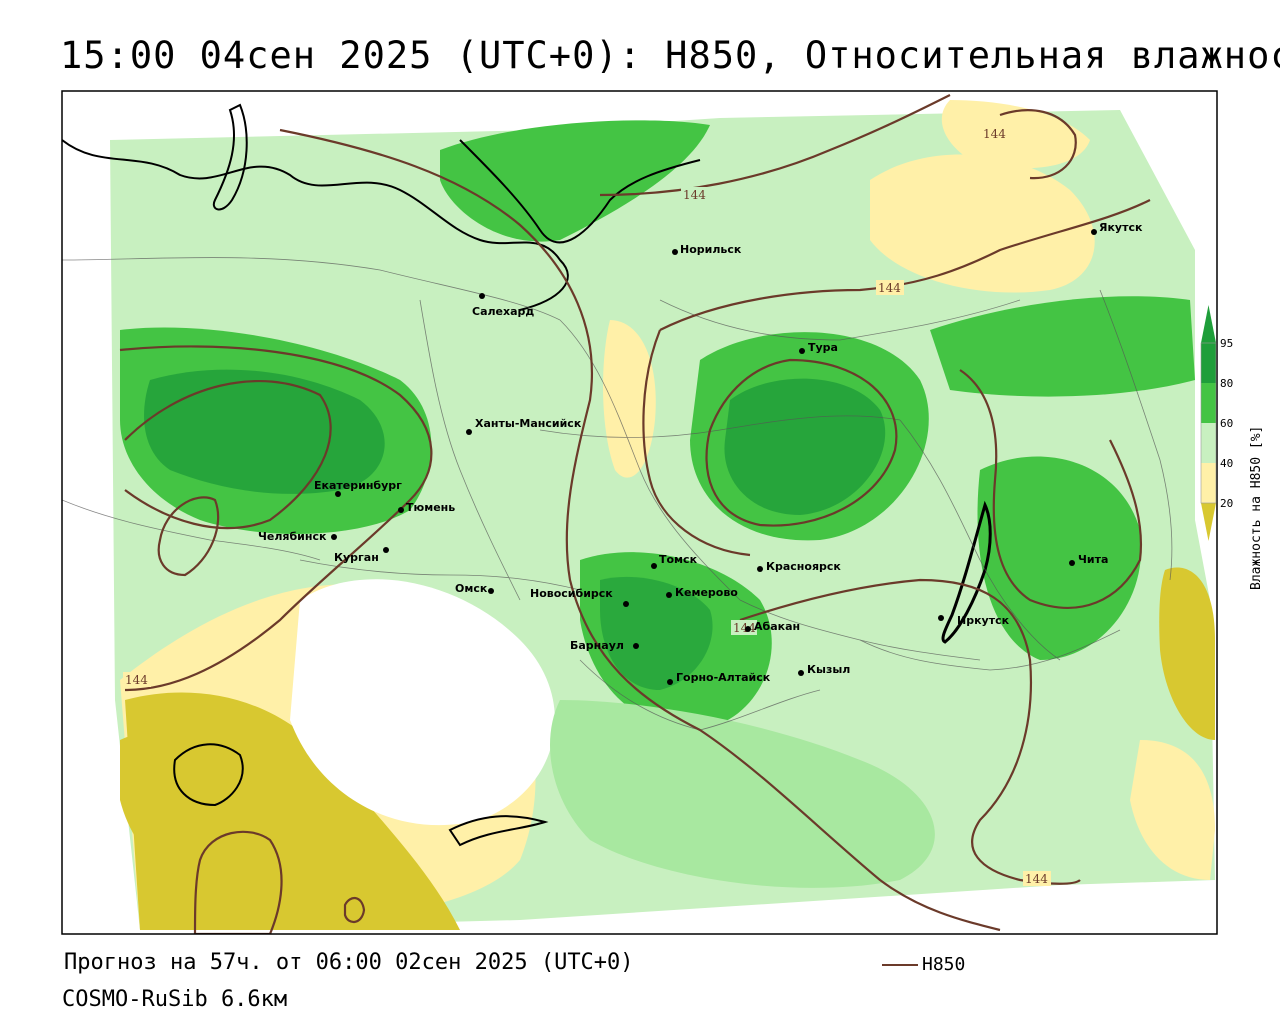 The width and height of the screenshot is (1280, 1024). Describe the element at coordinates (238, 882) in the screenshot. I see `contour-south-small` at that location.